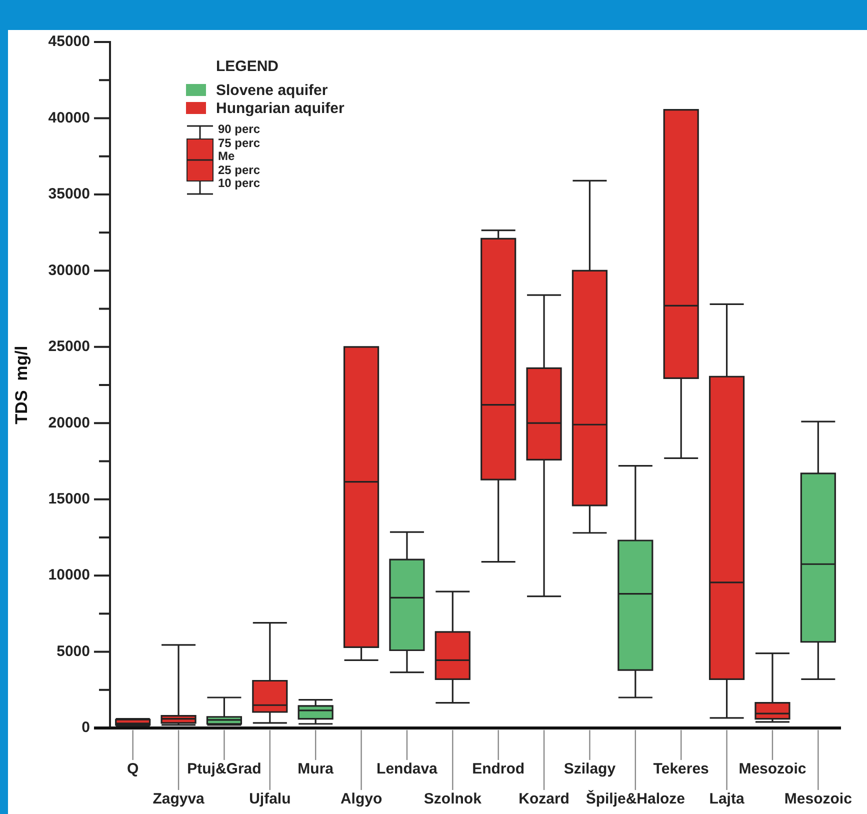  I want to click on y-tick-label: 40000, so click(69, 117).